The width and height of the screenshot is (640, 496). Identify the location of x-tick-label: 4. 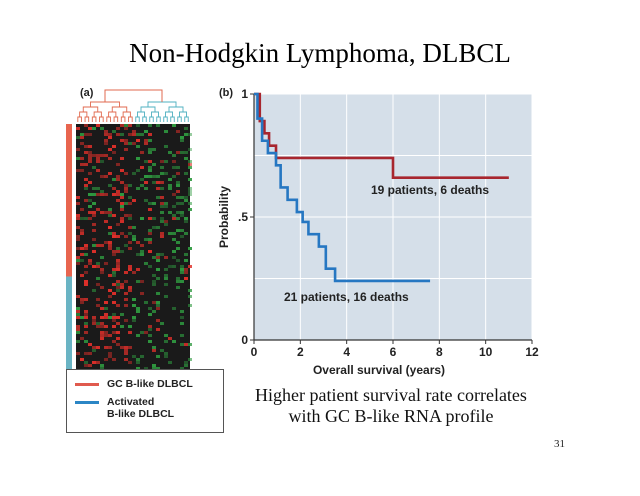
(346, 352).